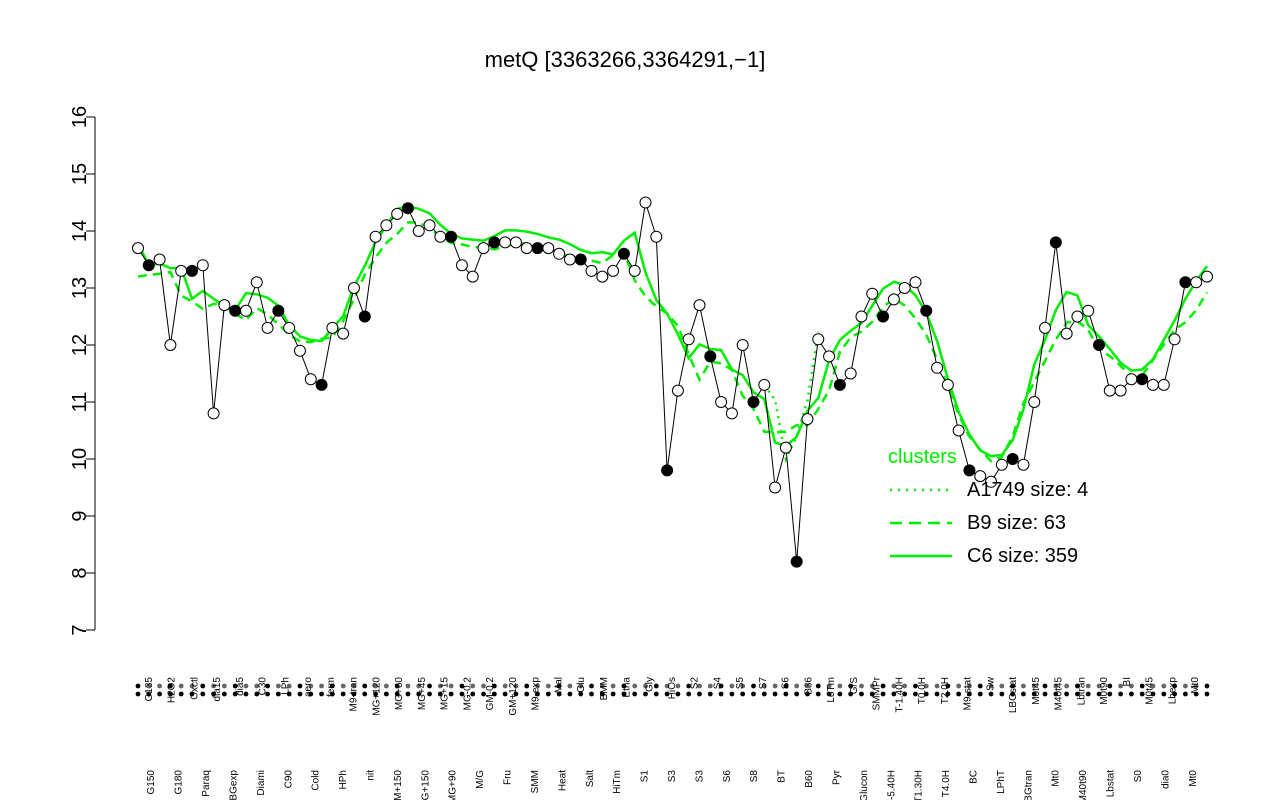 The height and width of the screenshot is (800, 1280). I want to click on x-tick-label: aero, so click(308, 687).